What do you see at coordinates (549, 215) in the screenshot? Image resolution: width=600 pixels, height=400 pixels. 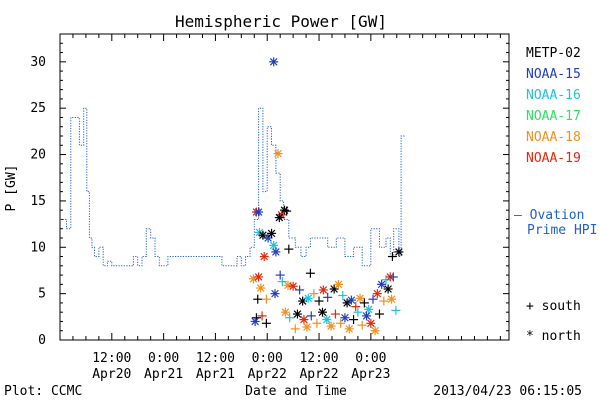 I see `legend-ovation-line-1: — Ovation` at bounding box center [549, 215].